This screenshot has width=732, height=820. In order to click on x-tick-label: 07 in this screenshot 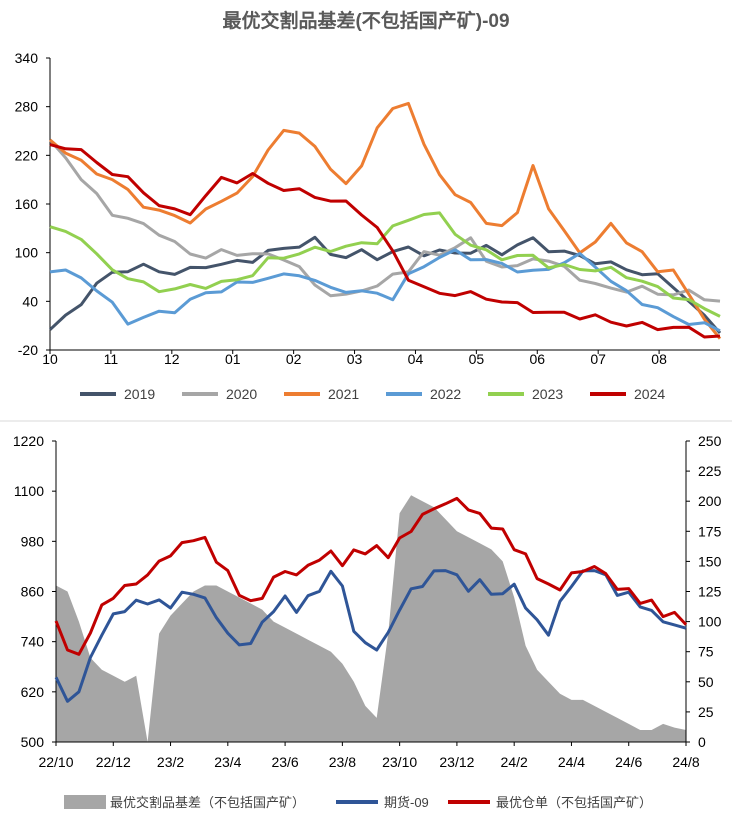, I will do `click(598, 359)`.